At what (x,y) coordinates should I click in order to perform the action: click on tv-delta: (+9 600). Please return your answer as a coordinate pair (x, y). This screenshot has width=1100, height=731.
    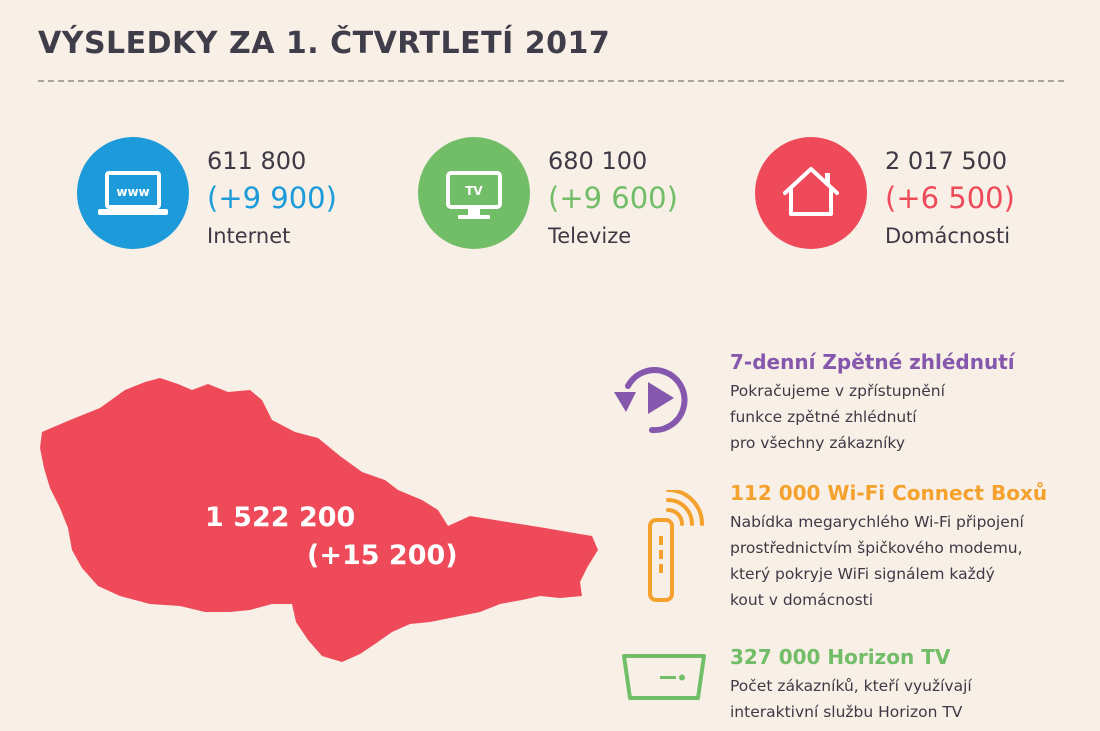
    Looking at the image, I should click on (613, 198).